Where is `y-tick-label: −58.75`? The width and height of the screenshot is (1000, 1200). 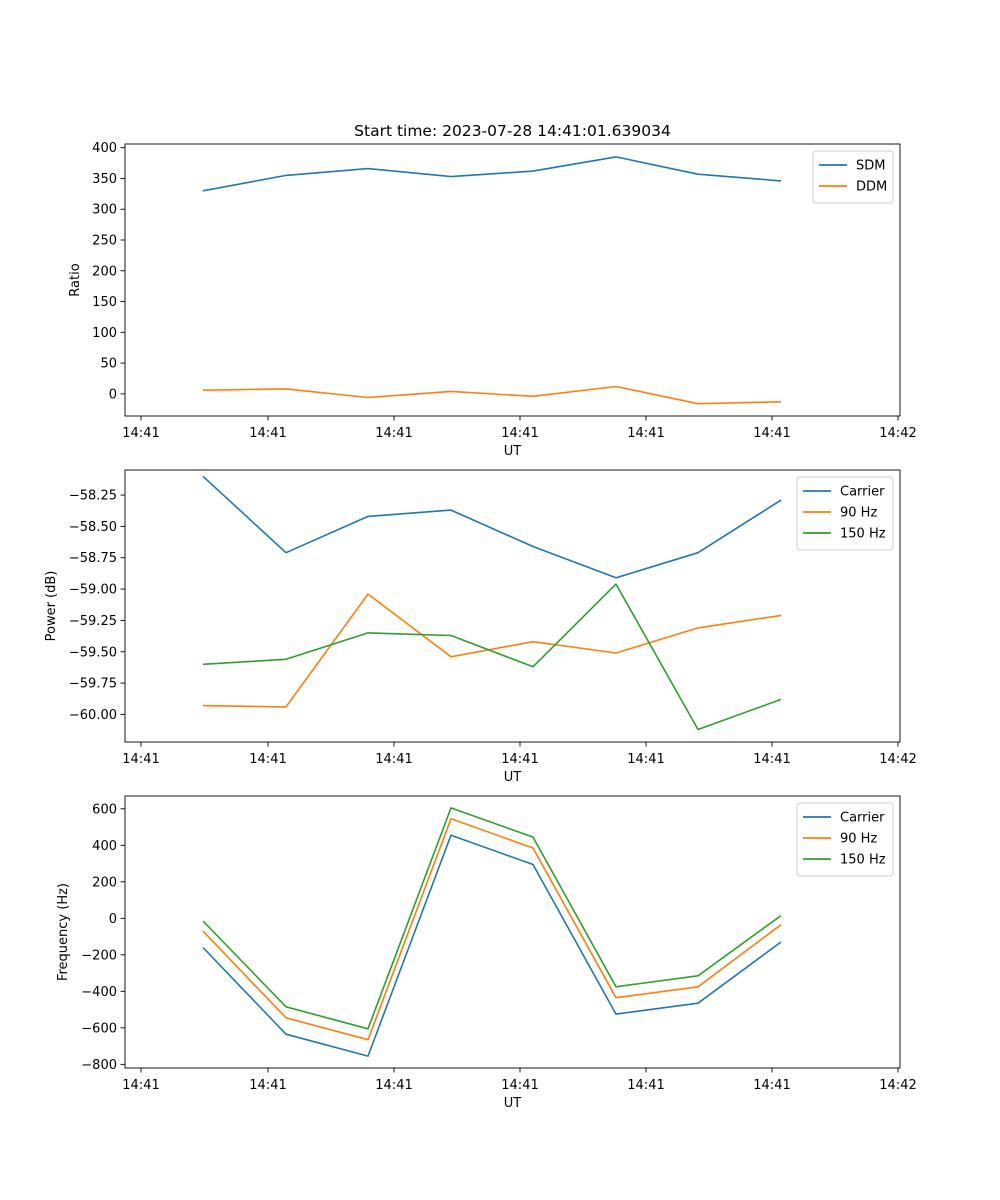
y-tick-label: −58.75 is located at coordinates (93, 558).